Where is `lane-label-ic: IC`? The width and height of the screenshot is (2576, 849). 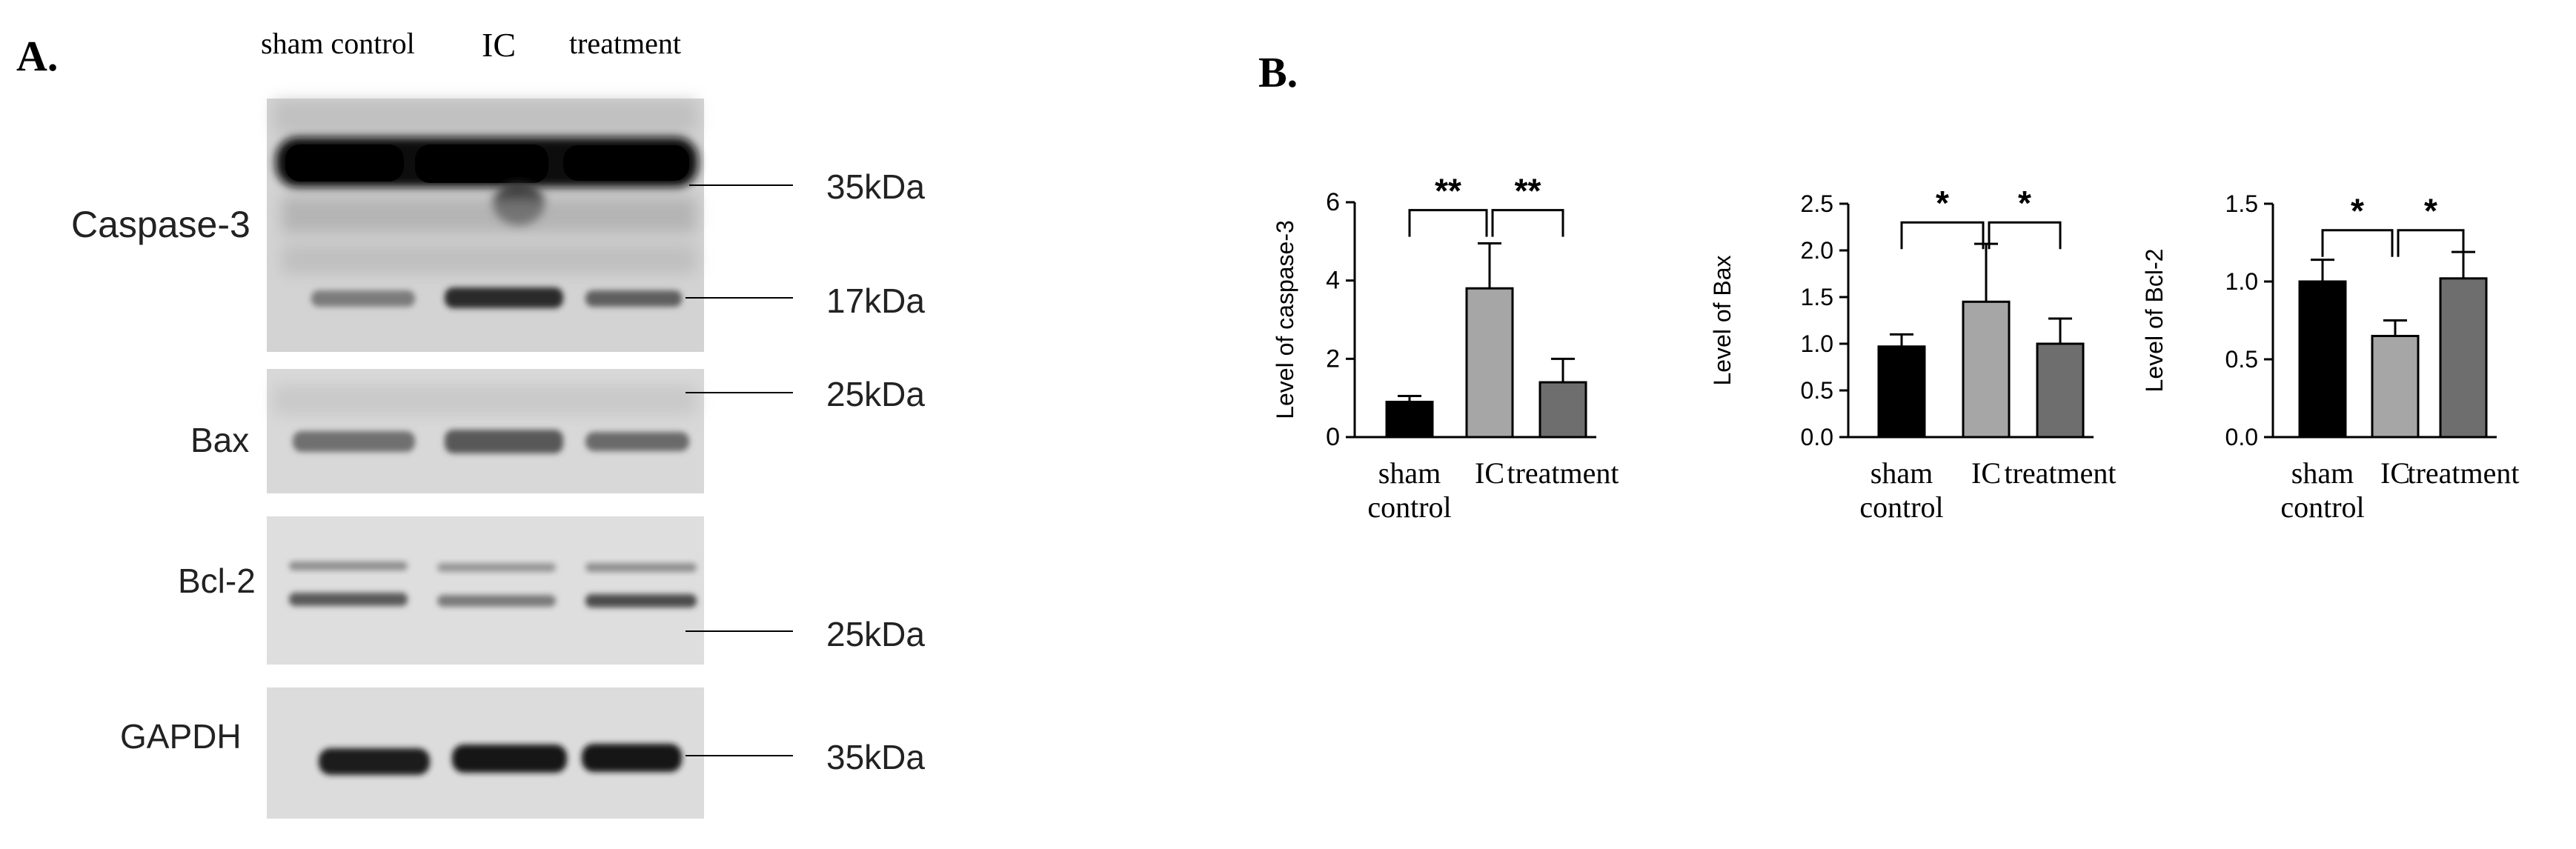
lane-label-ic: IC is located at coordinates (499, 45).